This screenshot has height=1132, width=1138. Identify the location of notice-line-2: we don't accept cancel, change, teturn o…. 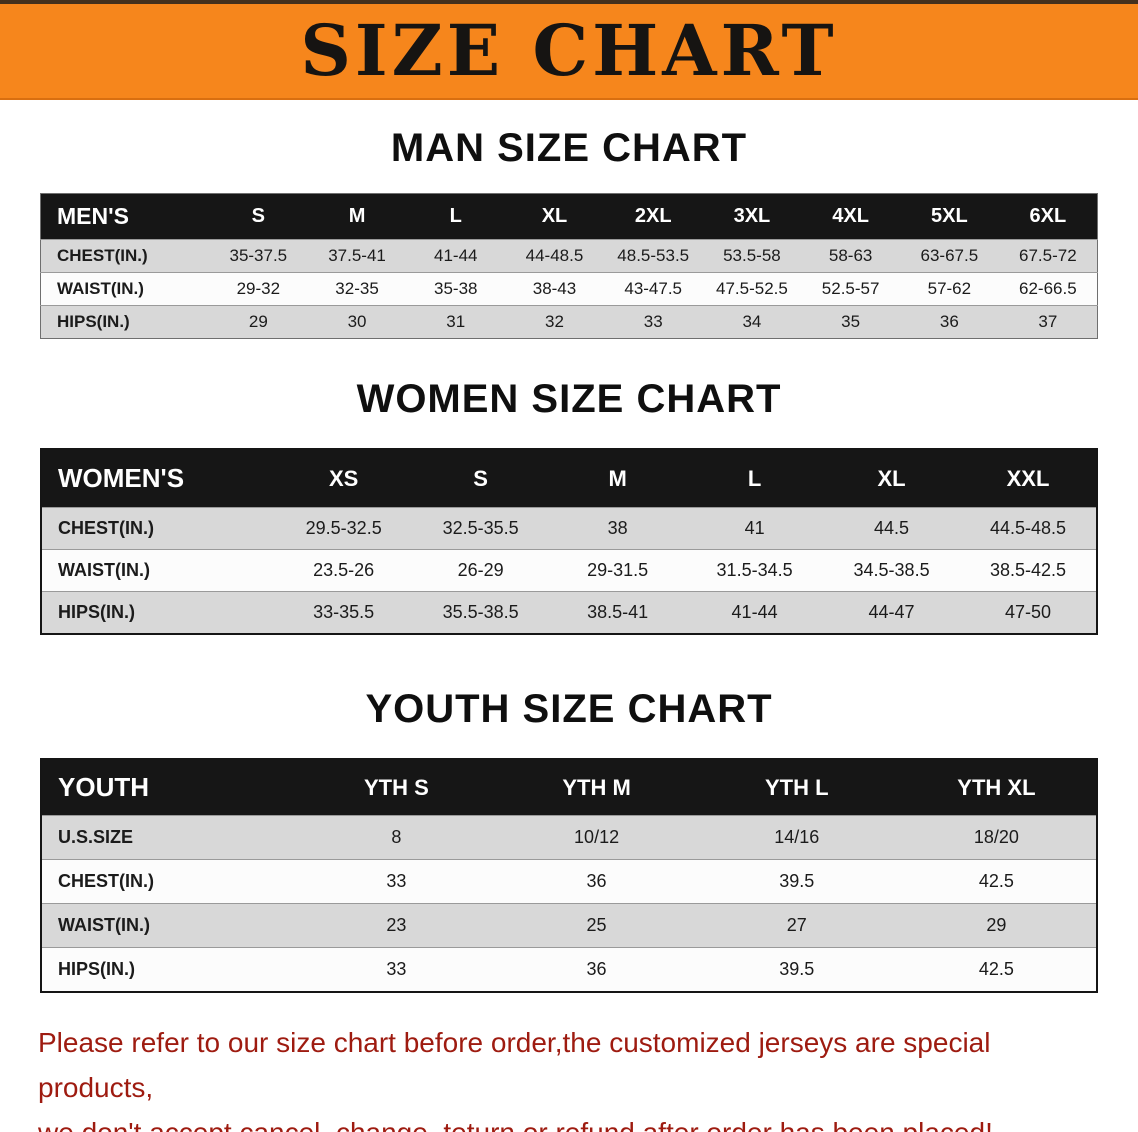
(569, 1121).